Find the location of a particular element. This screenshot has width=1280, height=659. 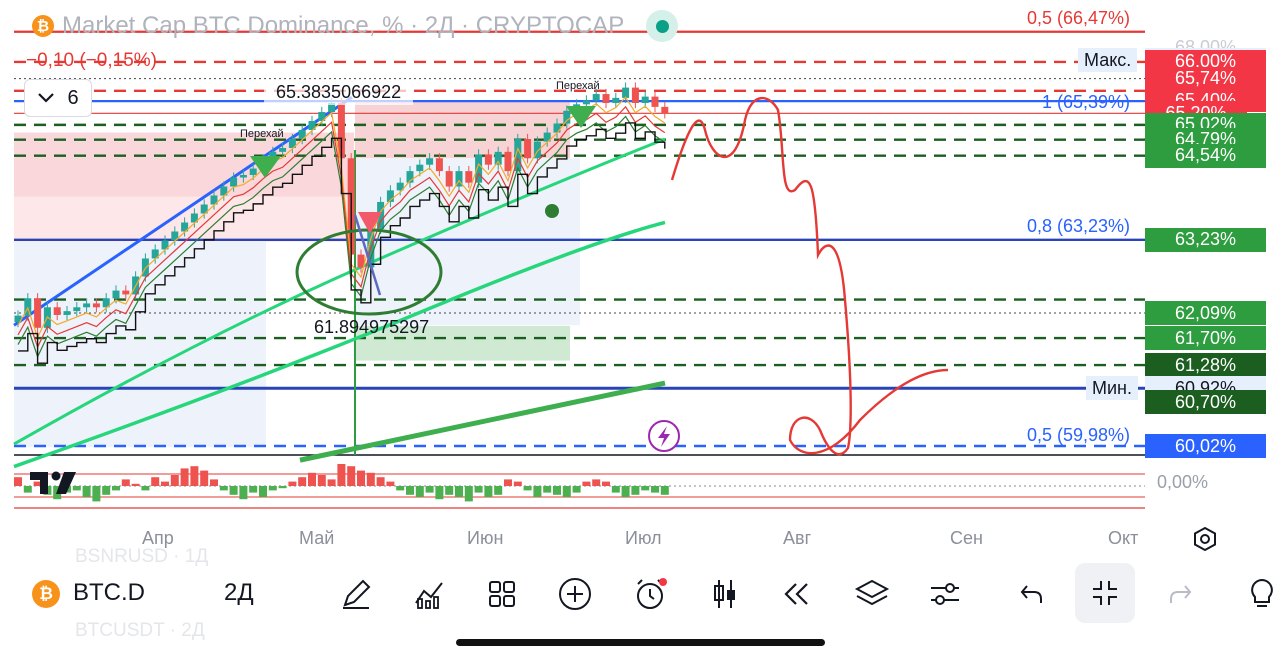

market-status-icon is located at coordinates (662, 26).